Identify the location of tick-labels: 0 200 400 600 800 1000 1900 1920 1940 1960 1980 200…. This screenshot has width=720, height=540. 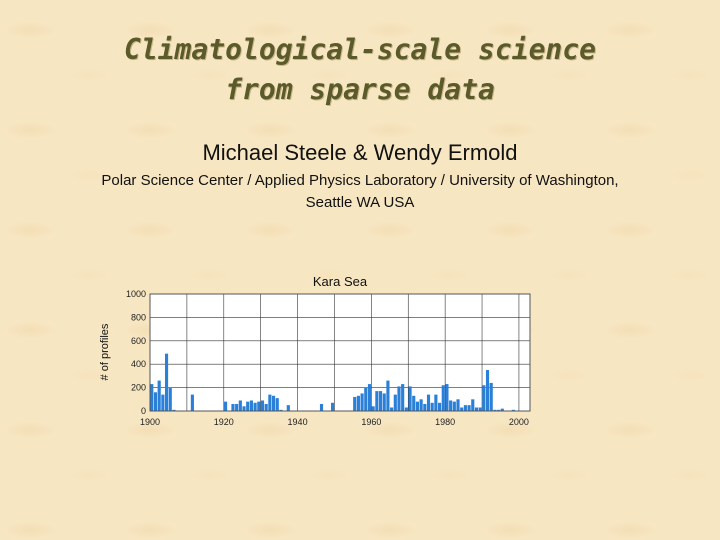
(327, 358).